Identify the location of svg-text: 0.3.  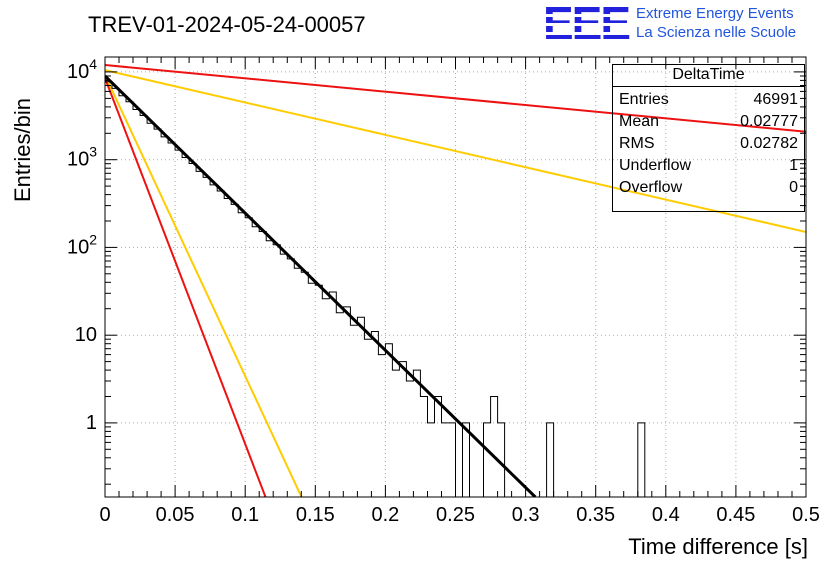
(526, 515).